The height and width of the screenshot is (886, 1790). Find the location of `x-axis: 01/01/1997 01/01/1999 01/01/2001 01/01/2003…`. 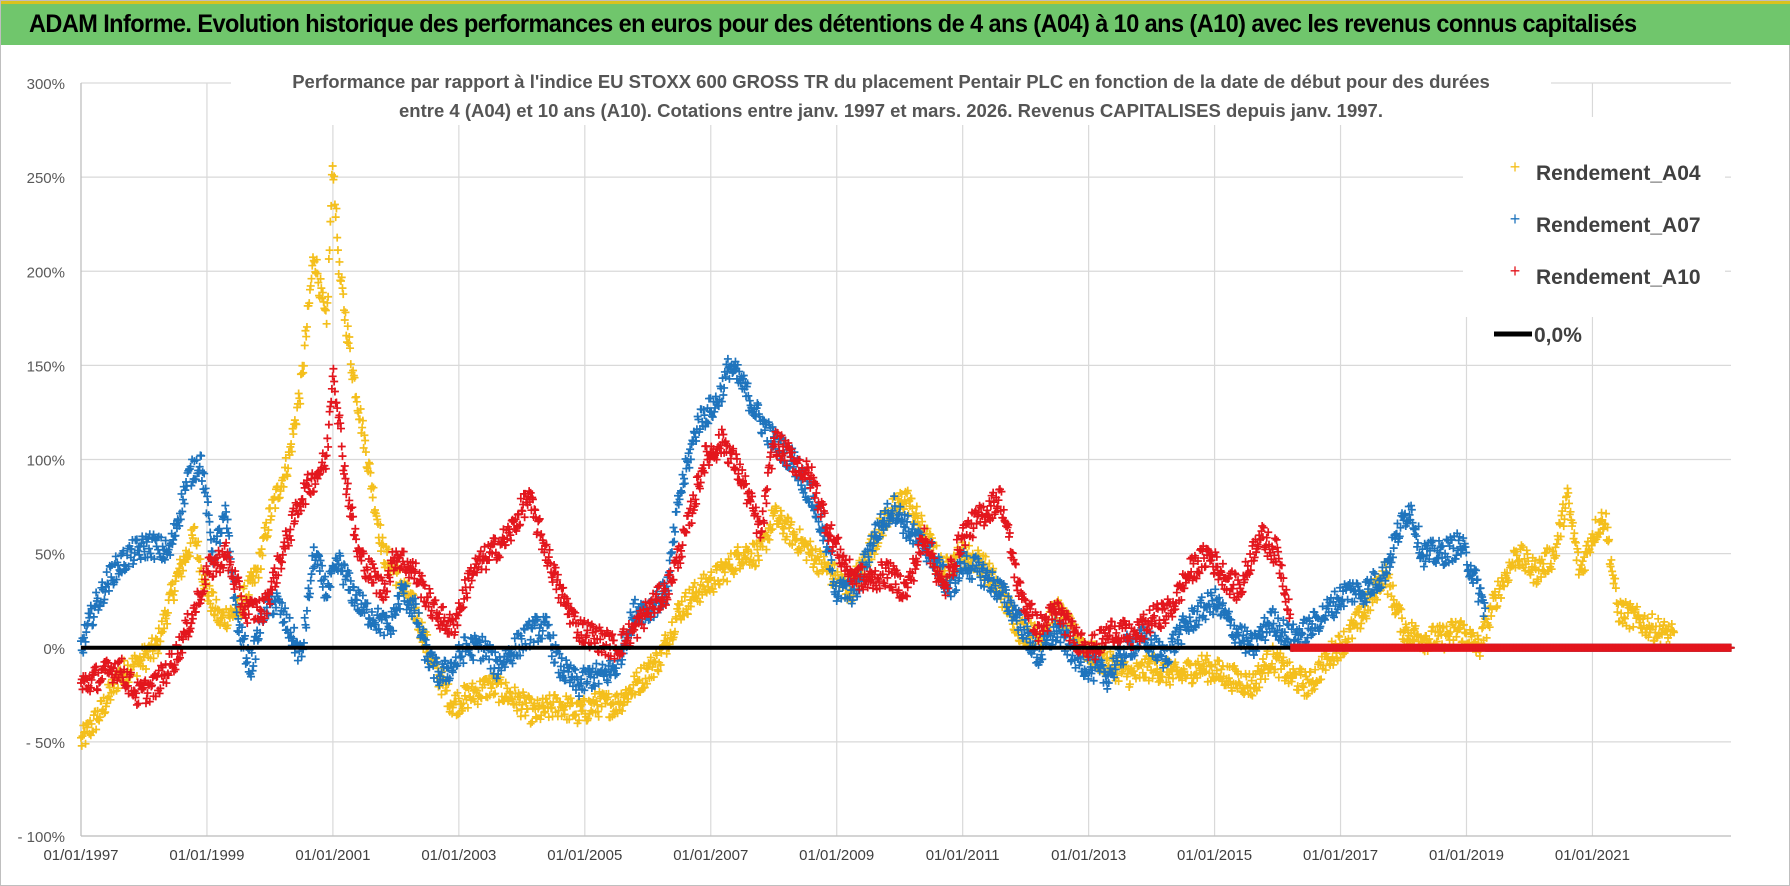

x-axis: 01/01/1997 01/01/1999 01/01/2001 01/01/2003… is located at coordinates (887, 849).